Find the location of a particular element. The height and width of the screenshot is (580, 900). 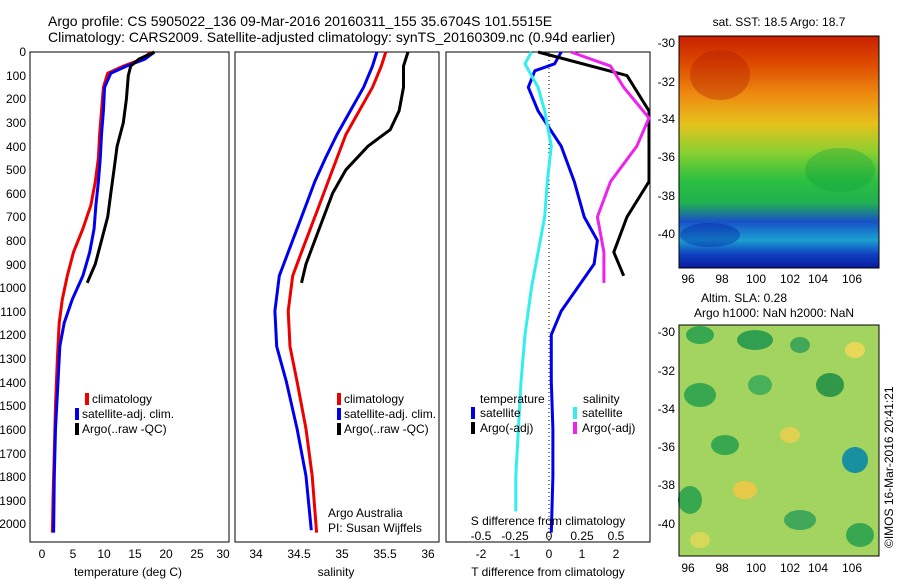

legend-label-sal-argo: Argo(-adj) is located at coordinates (608, 428).